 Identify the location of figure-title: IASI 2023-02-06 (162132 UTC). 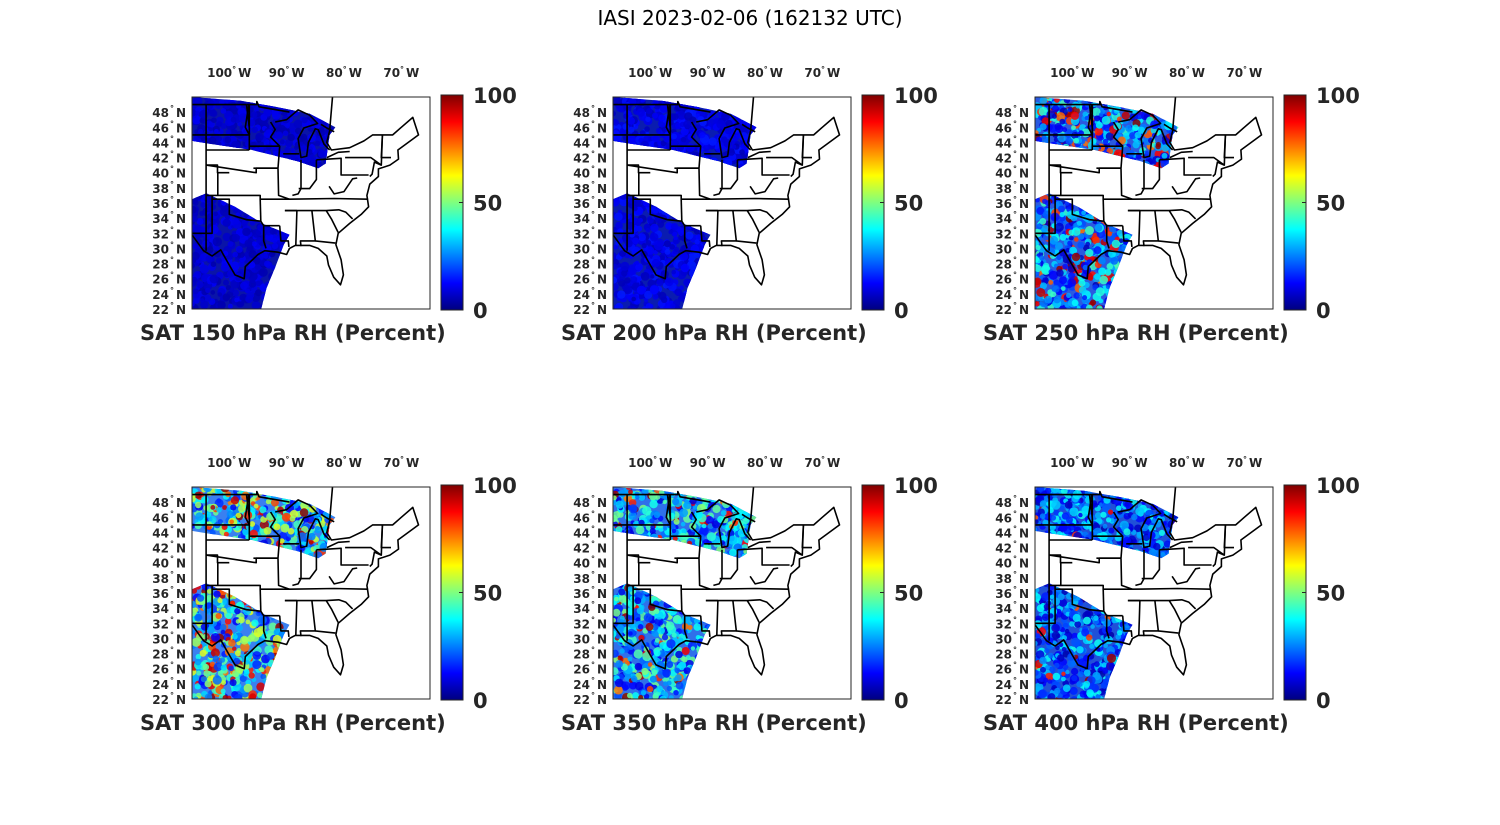
(750, 18).